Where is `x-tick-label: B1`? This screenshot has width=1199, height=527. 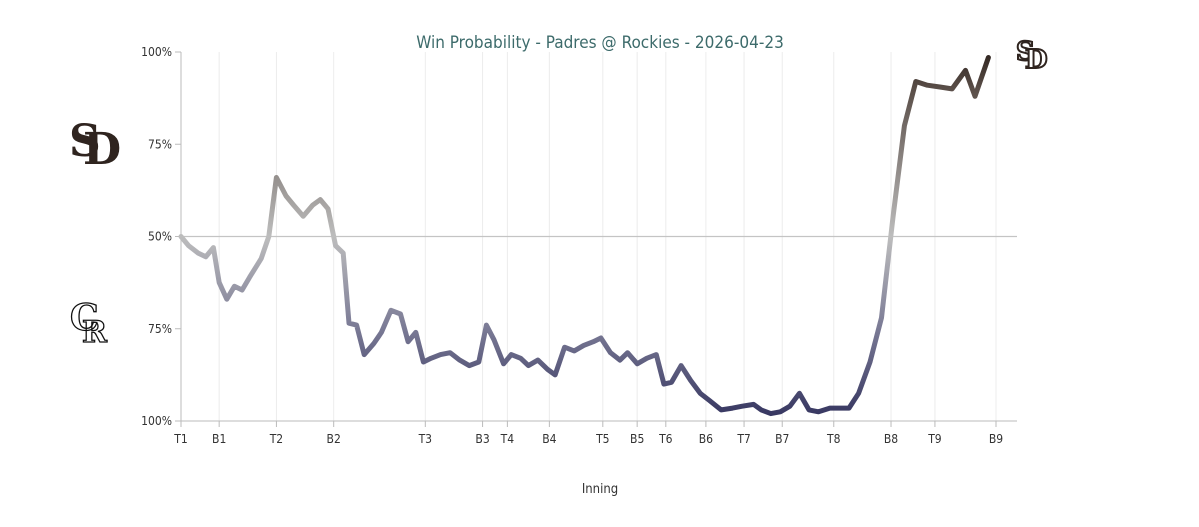 x-tick-label: B1 is located at coordinates (219, 439).